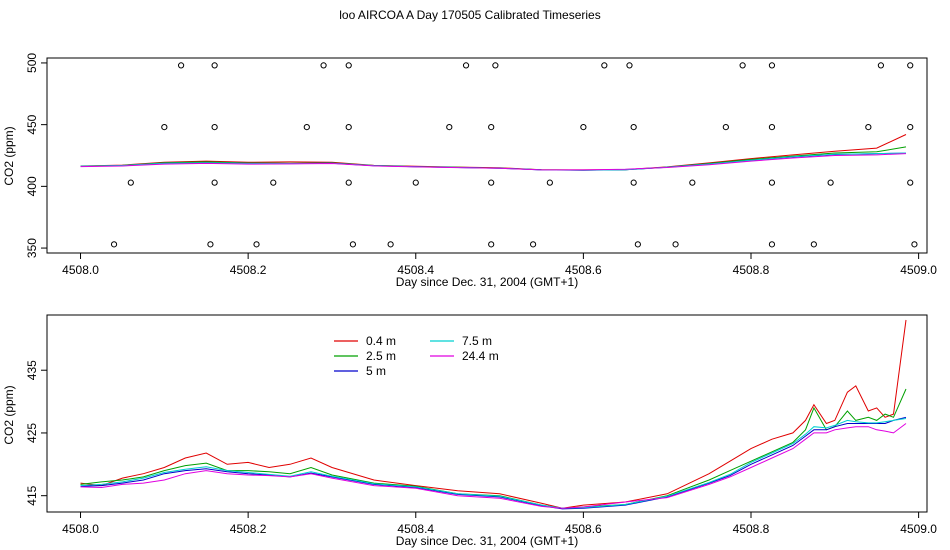 Image resolution: width=950 pixels, height=550 pixels. Describe the element at coordinates (32, 370) in the screenshot. I see `y-tick-label: 435` at that location.